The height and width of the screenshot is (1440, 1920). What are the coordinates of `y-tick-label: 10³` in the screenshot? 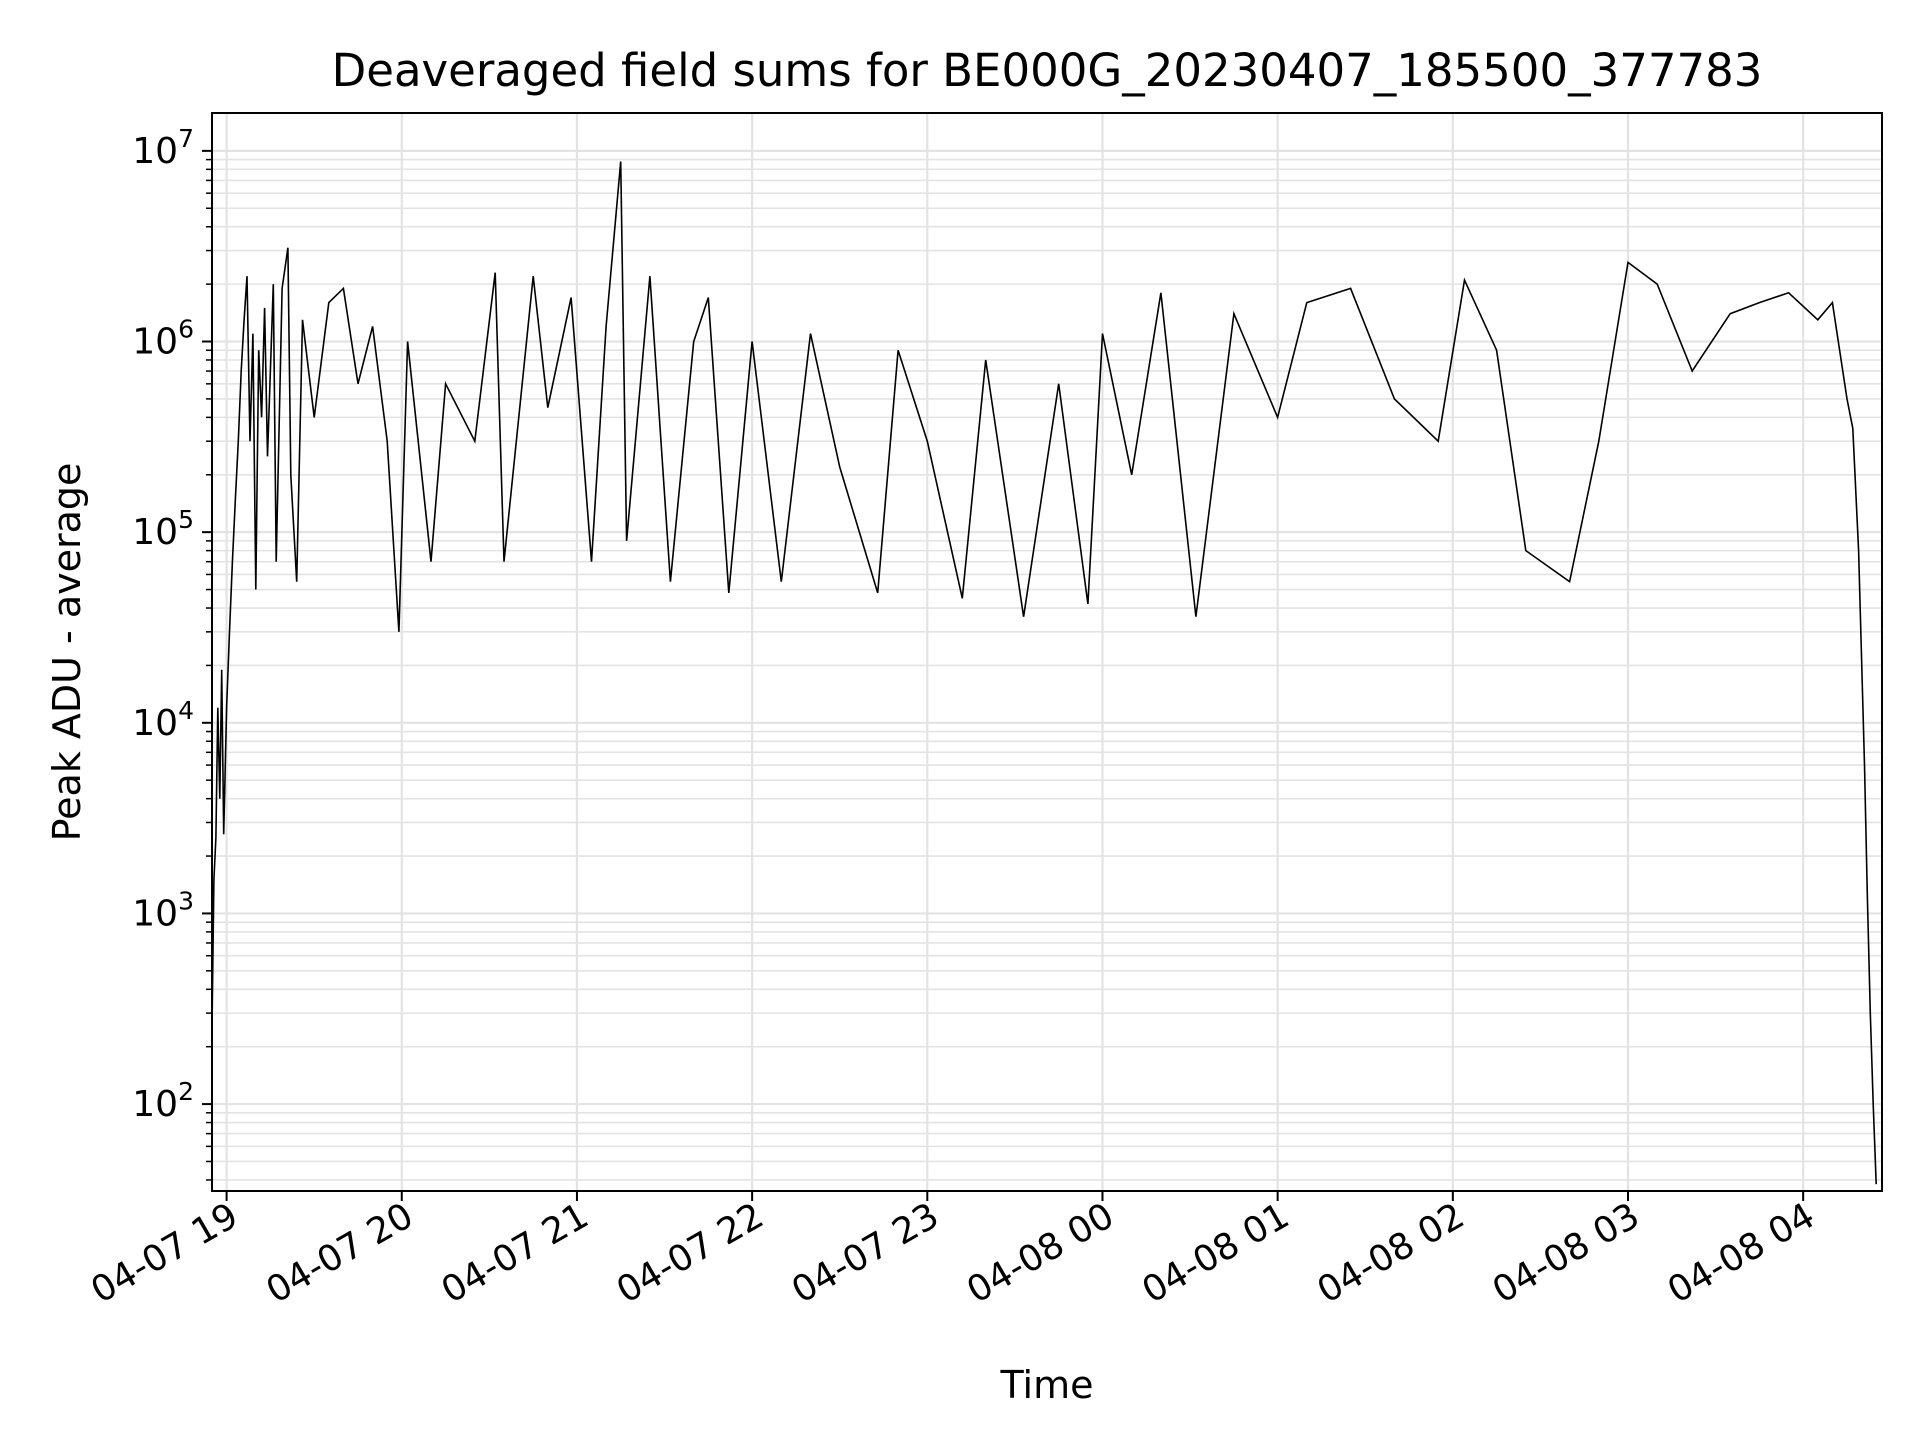 It's located at (163, 910).